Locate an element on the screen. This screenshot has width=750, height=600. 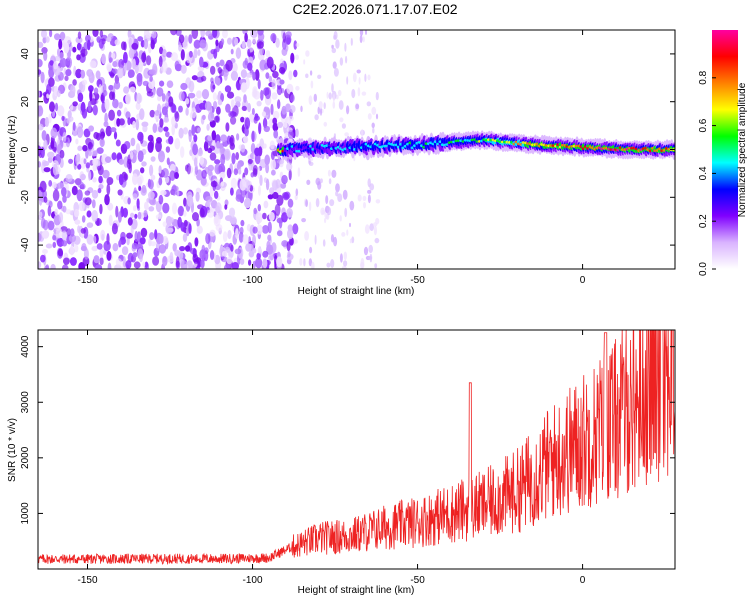
x-tick-label: 0 is located at coordinates (583, 280).